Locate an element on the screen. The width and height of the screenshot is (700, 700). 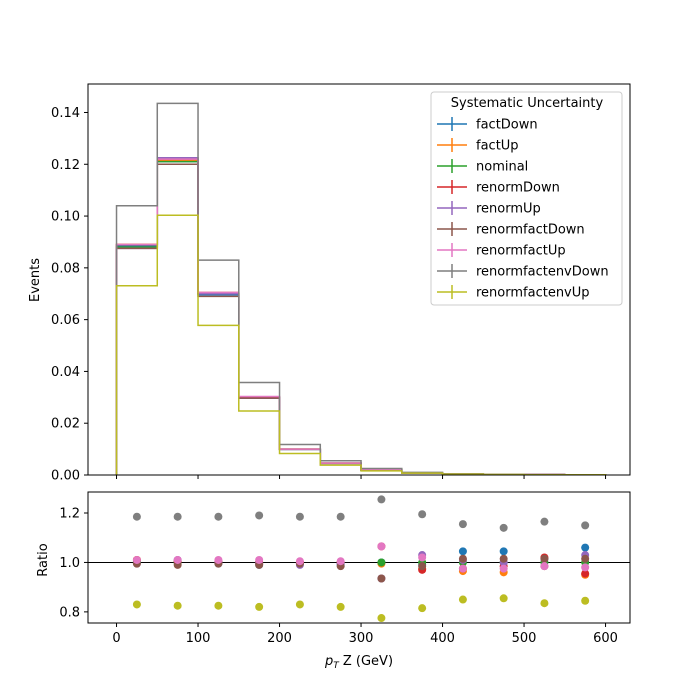
top-y-tick-label: 0.14 is located at coordinates (65, 113).